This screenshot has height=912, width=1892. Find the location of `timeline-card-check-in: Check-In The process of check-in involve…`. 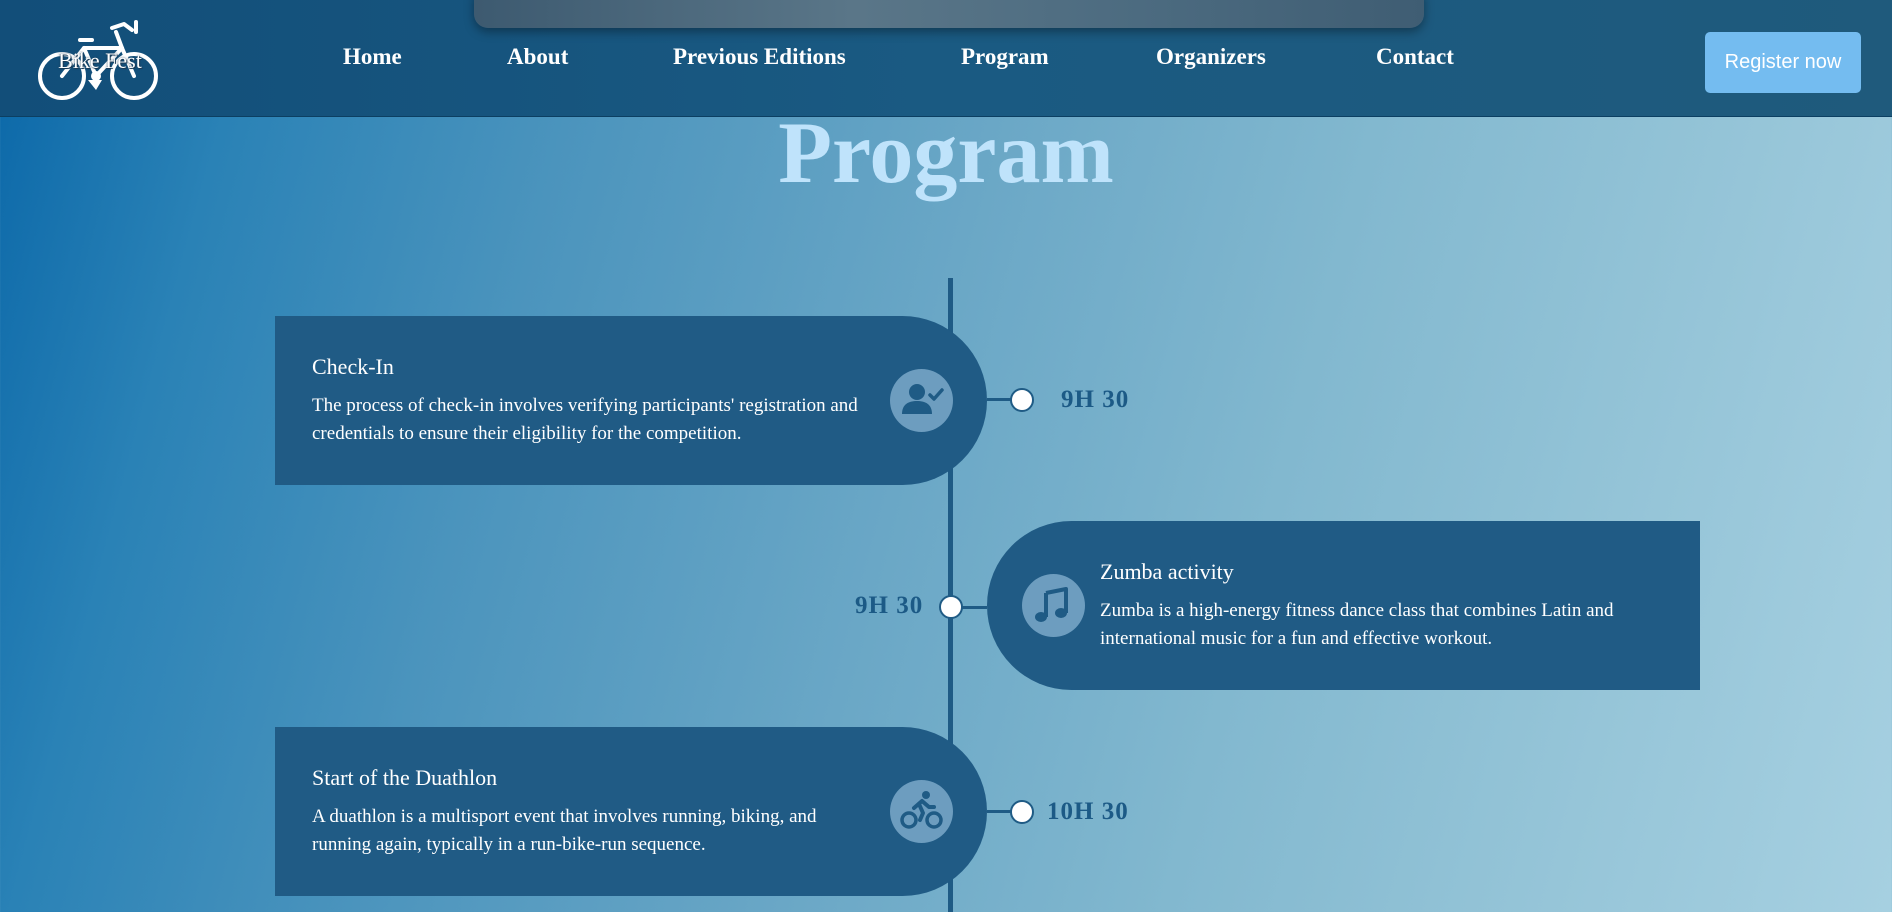

timeline-card-check-in: Check-In The process of check-in involve… is located at coordinates (631, 400).